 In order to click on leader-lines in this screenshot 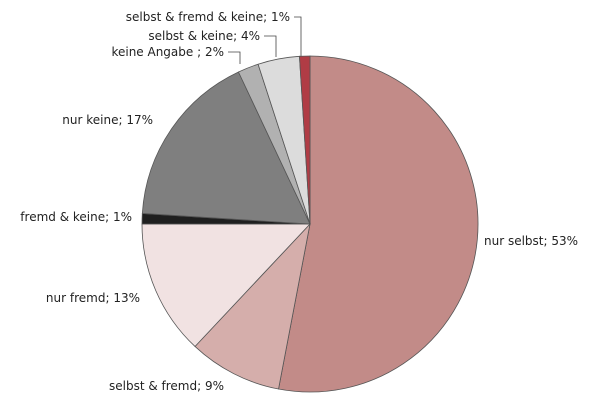, I will do `click(265, 40)`.